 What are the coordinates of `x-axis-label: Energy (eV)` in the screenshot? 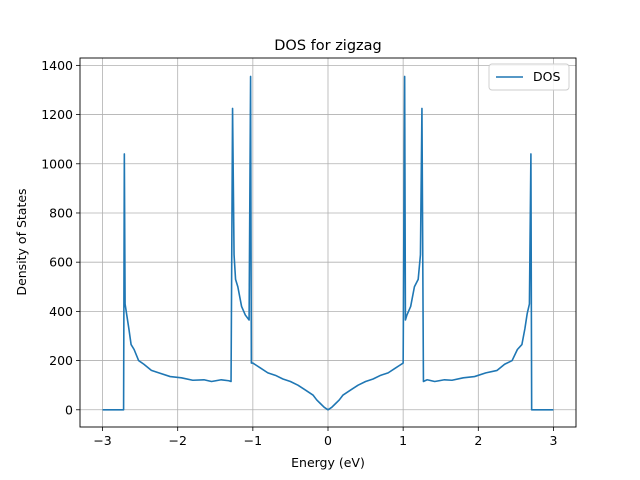 It's located at (328, 462).